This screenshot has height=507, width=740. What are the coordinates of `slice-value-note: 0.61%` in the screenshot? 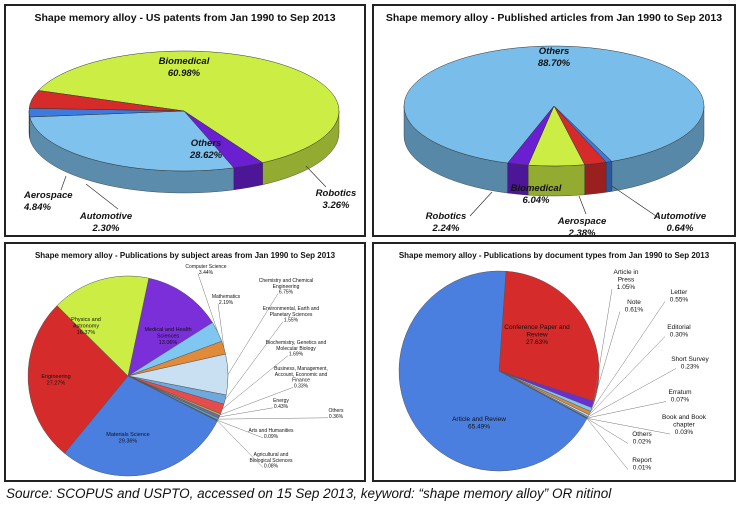 It's located at (634, 310).